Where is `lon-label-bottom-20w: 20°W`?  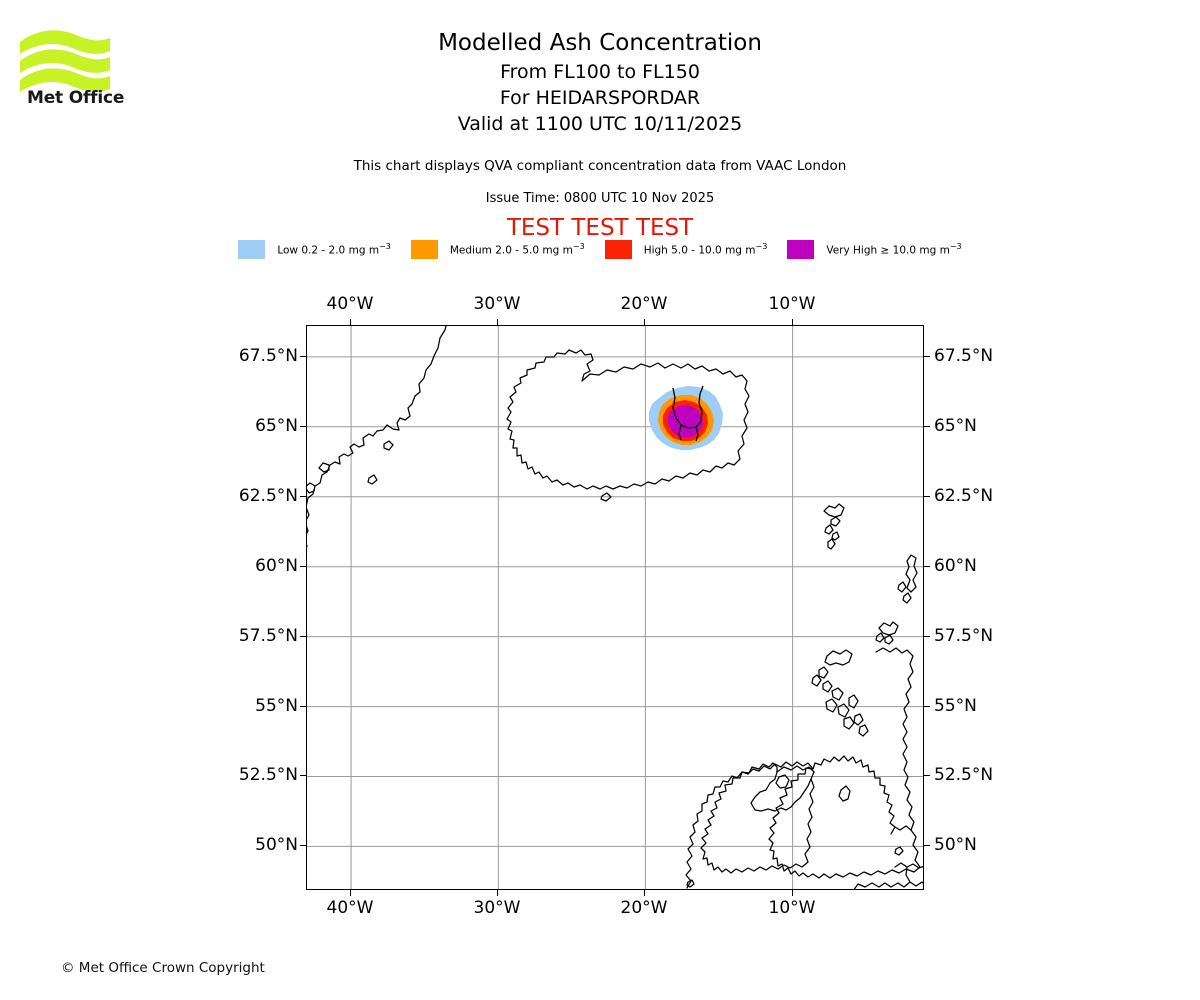 lon-label-bottom-20w: 20°W is located at coordinates (644, 908).